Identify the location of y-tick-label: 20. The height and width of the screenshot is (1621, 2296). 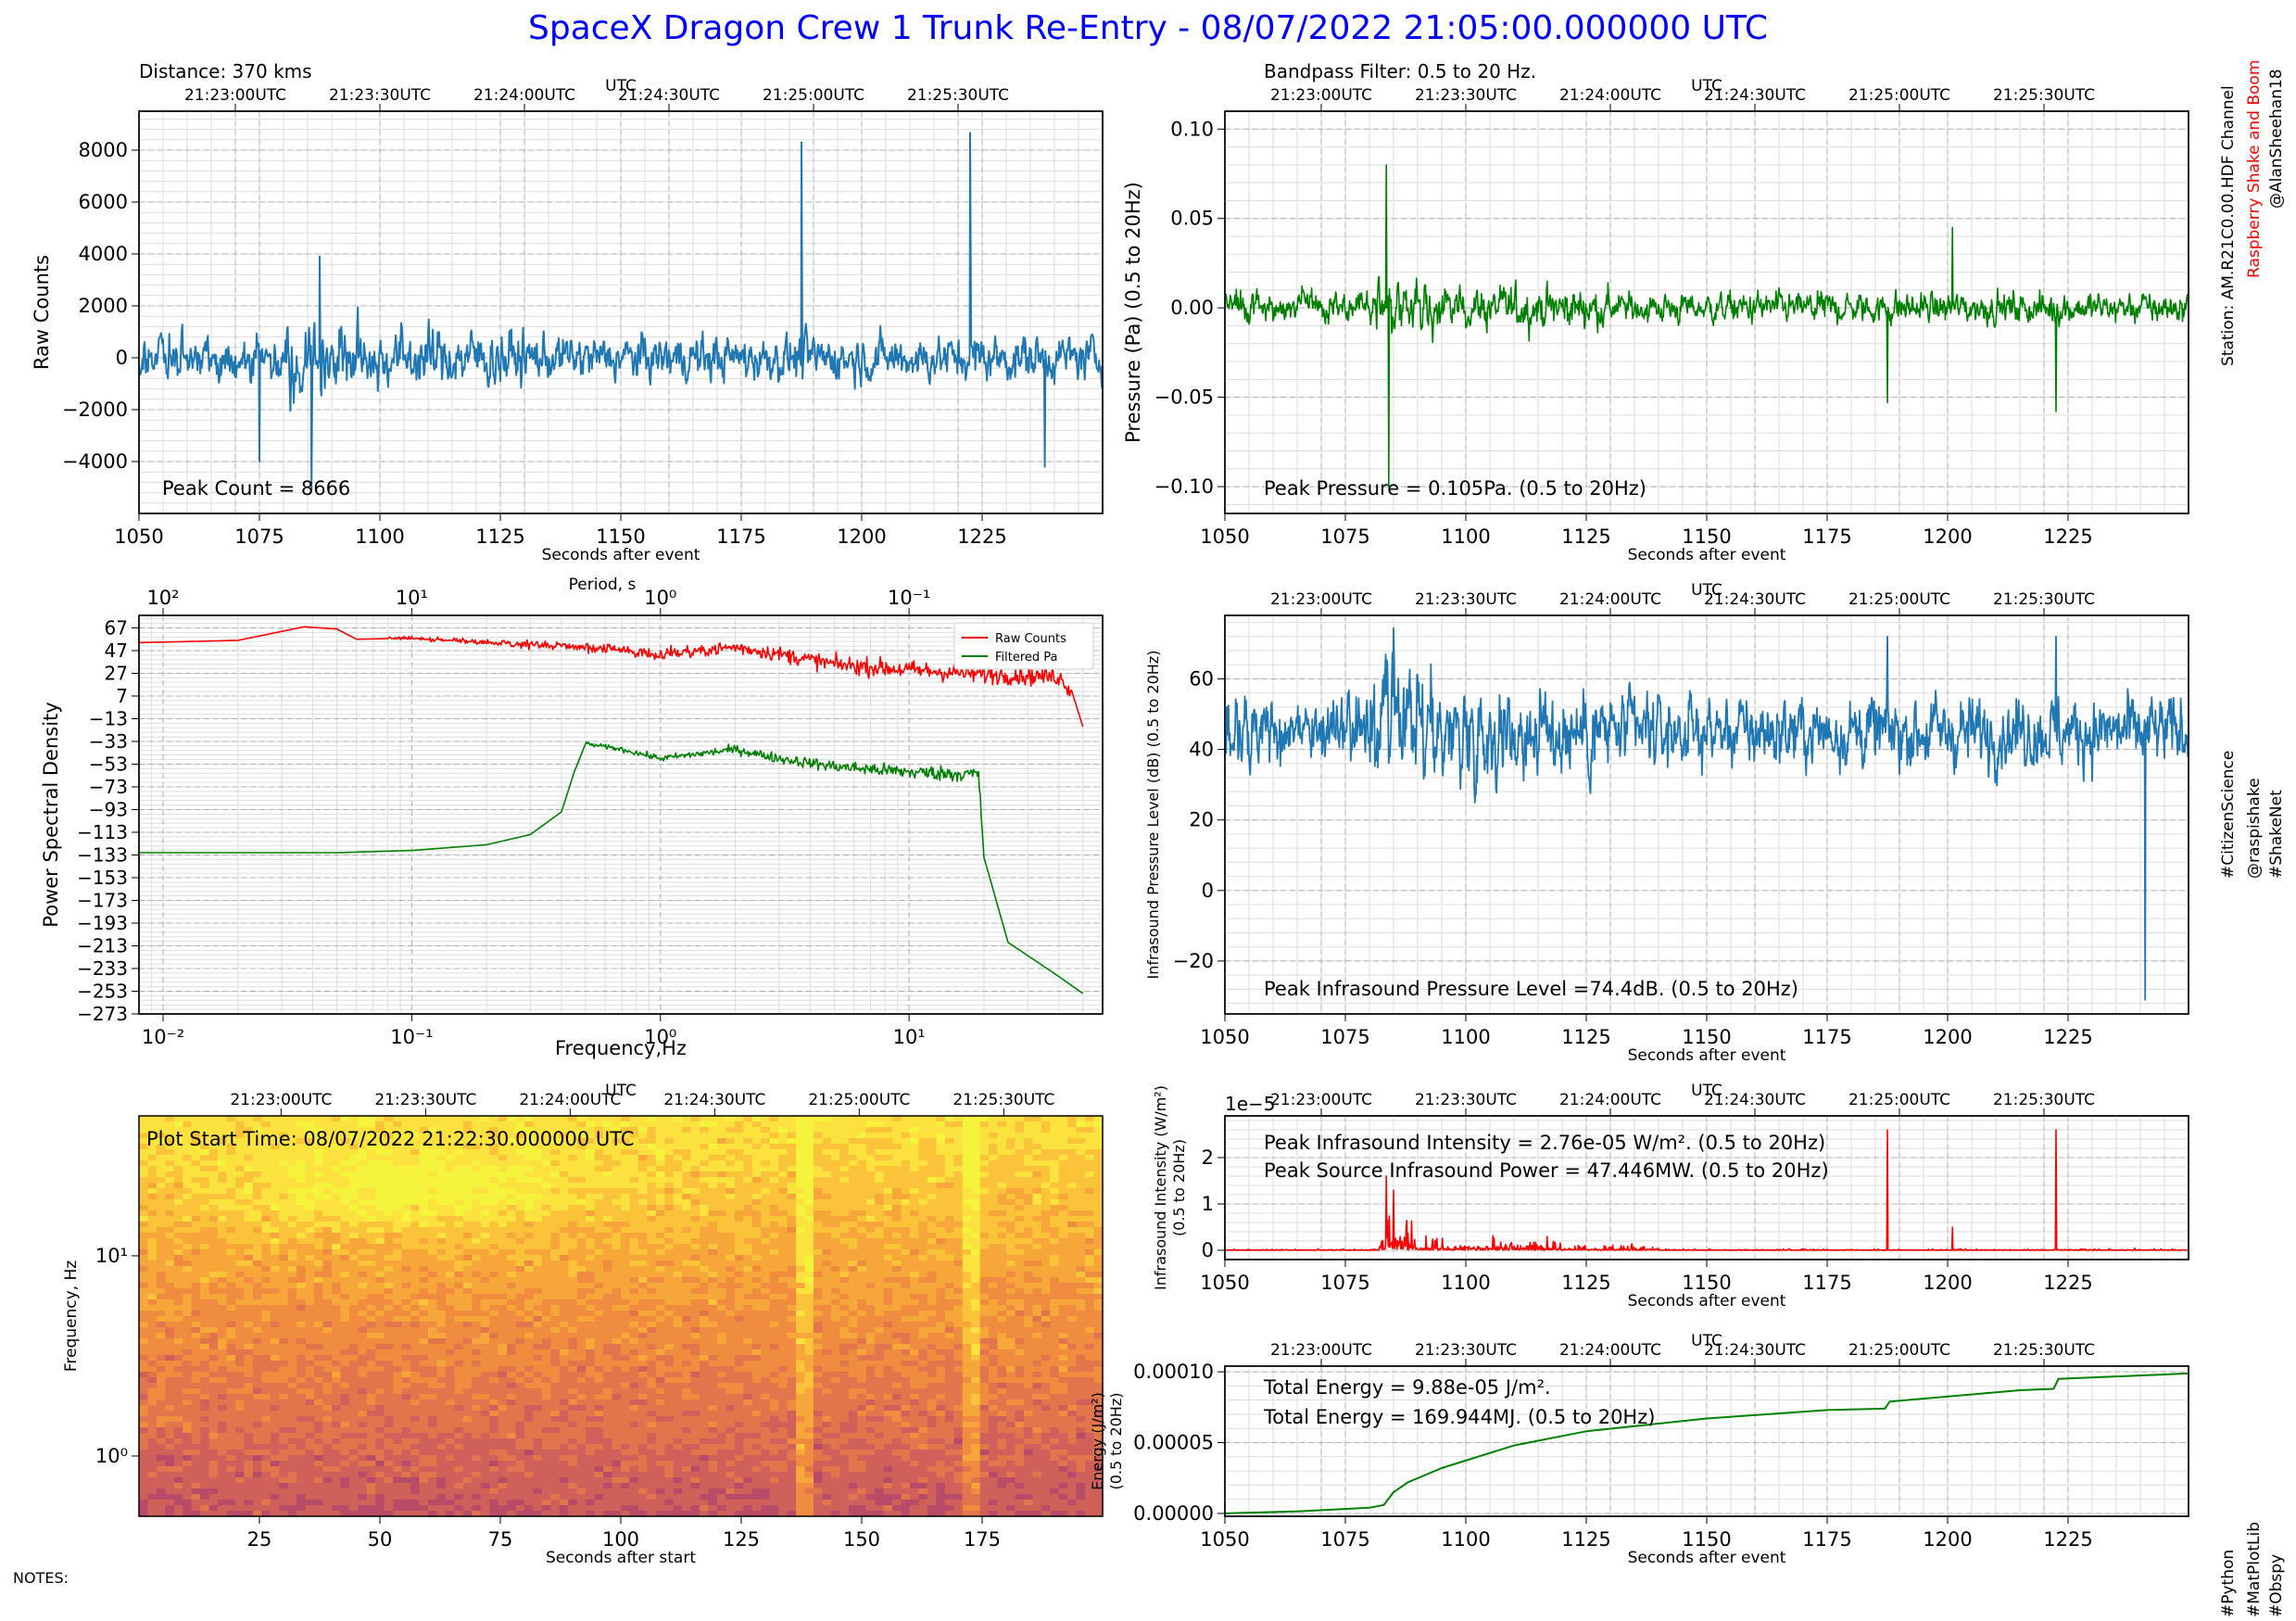
(1202, 820).